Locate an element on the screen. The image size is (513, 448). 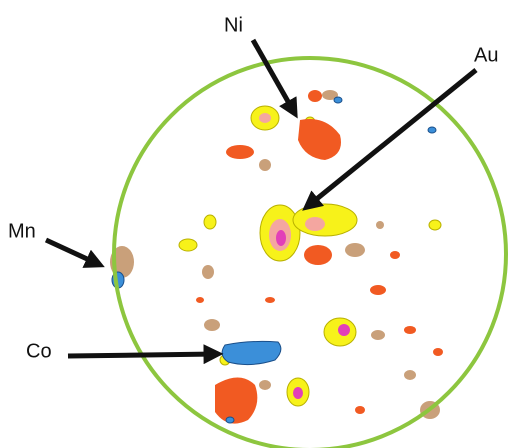
arrow-label: Au is located at coordinates (486, 55).